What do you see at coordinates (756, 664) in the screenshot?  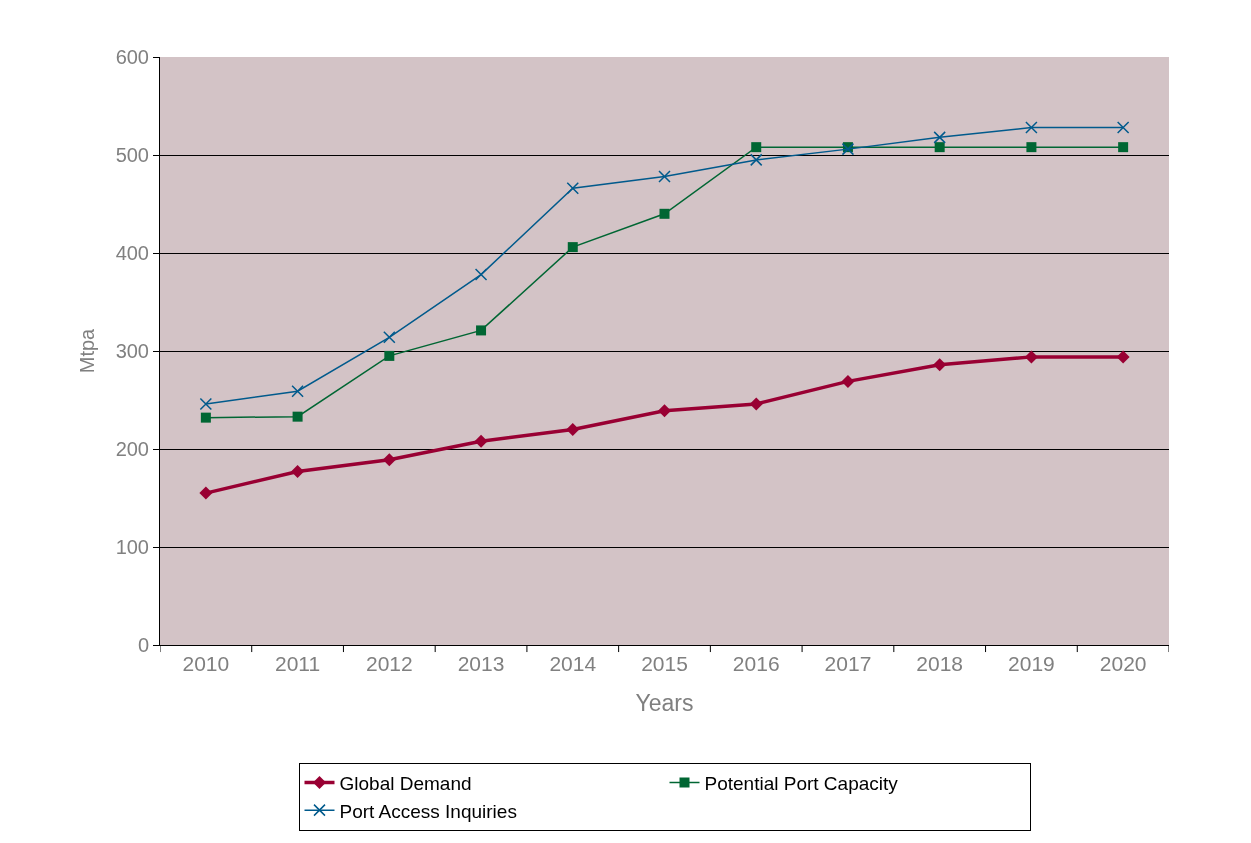 I see `x-tick-label: 2016` at bounding box center [756, 664].